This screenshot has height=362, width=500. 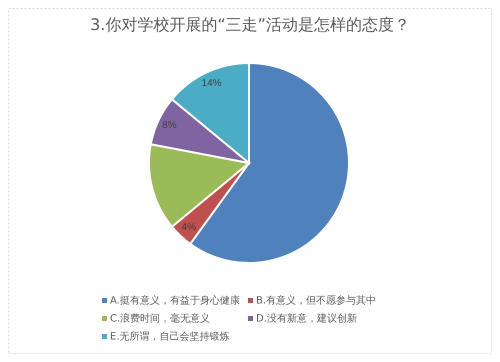 What do you see at coordinates (212, 84) in the screenshot?
I see `data-label: 14%` at bounding box center [212, 84].